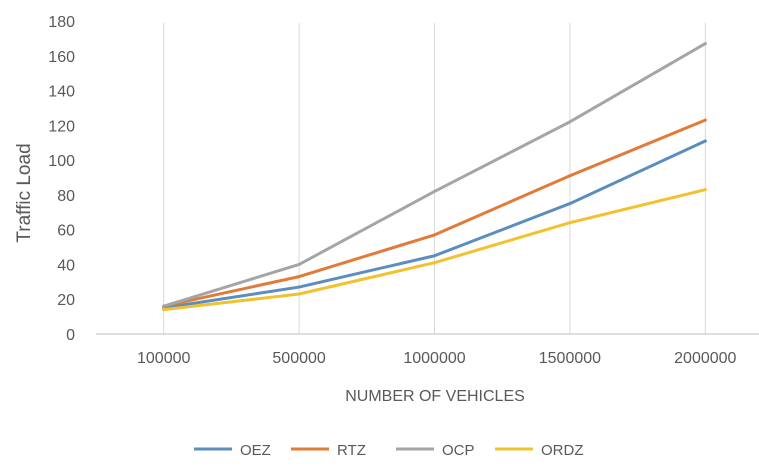  What do you see at coordinates (61, 161) in the screenshot?
I see `y-tick-label-100: 100` at bounding box center [61, 161].